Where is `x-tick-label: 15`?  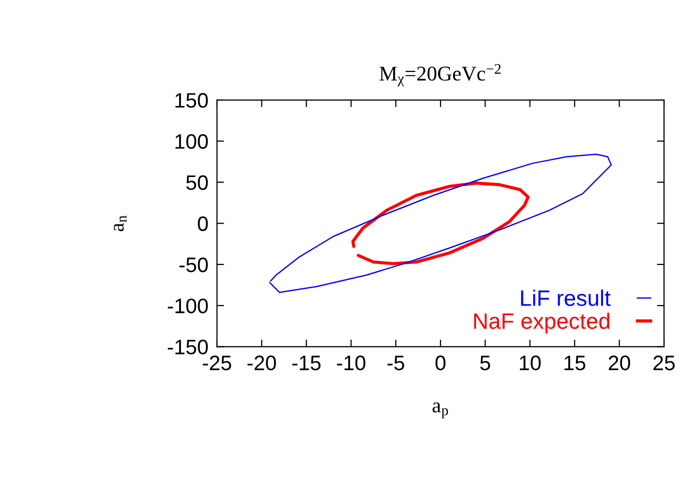
x-tick-label: 15 is located at coordinates (575, 363).